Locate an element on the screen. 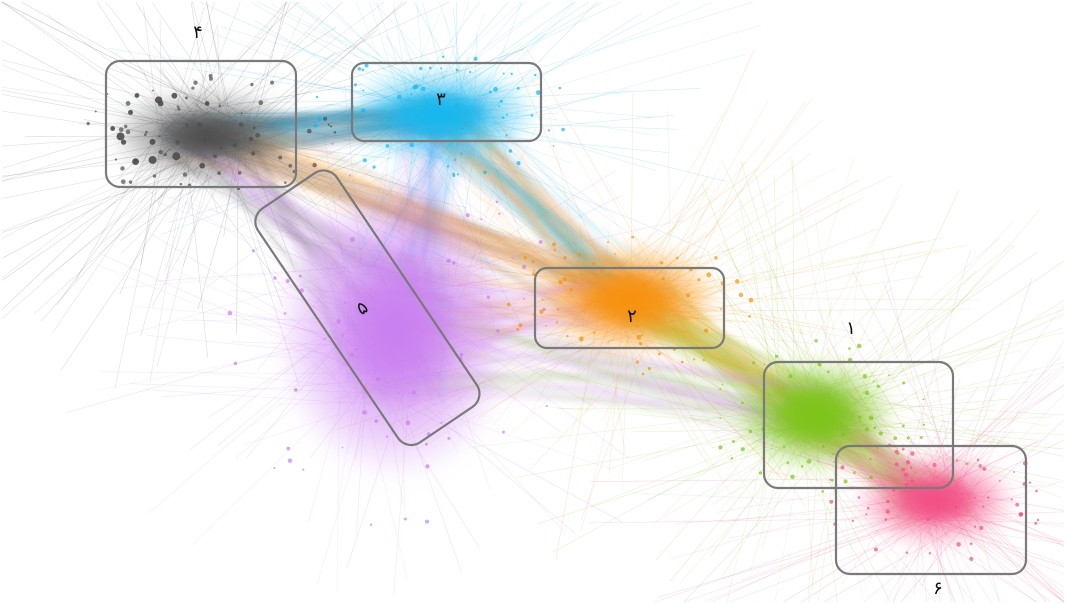  cluster-label-4: ۴ is located at coordinates (198, 32).